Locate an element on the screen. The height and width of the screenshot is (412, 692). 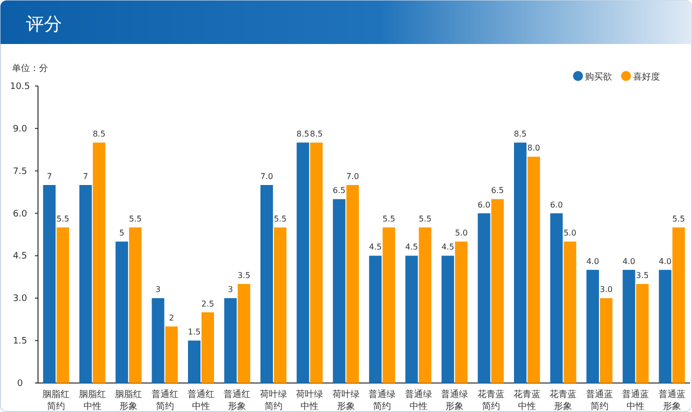
x-tick-label: 普通蓝形象 is located at coordinates (672, 400).